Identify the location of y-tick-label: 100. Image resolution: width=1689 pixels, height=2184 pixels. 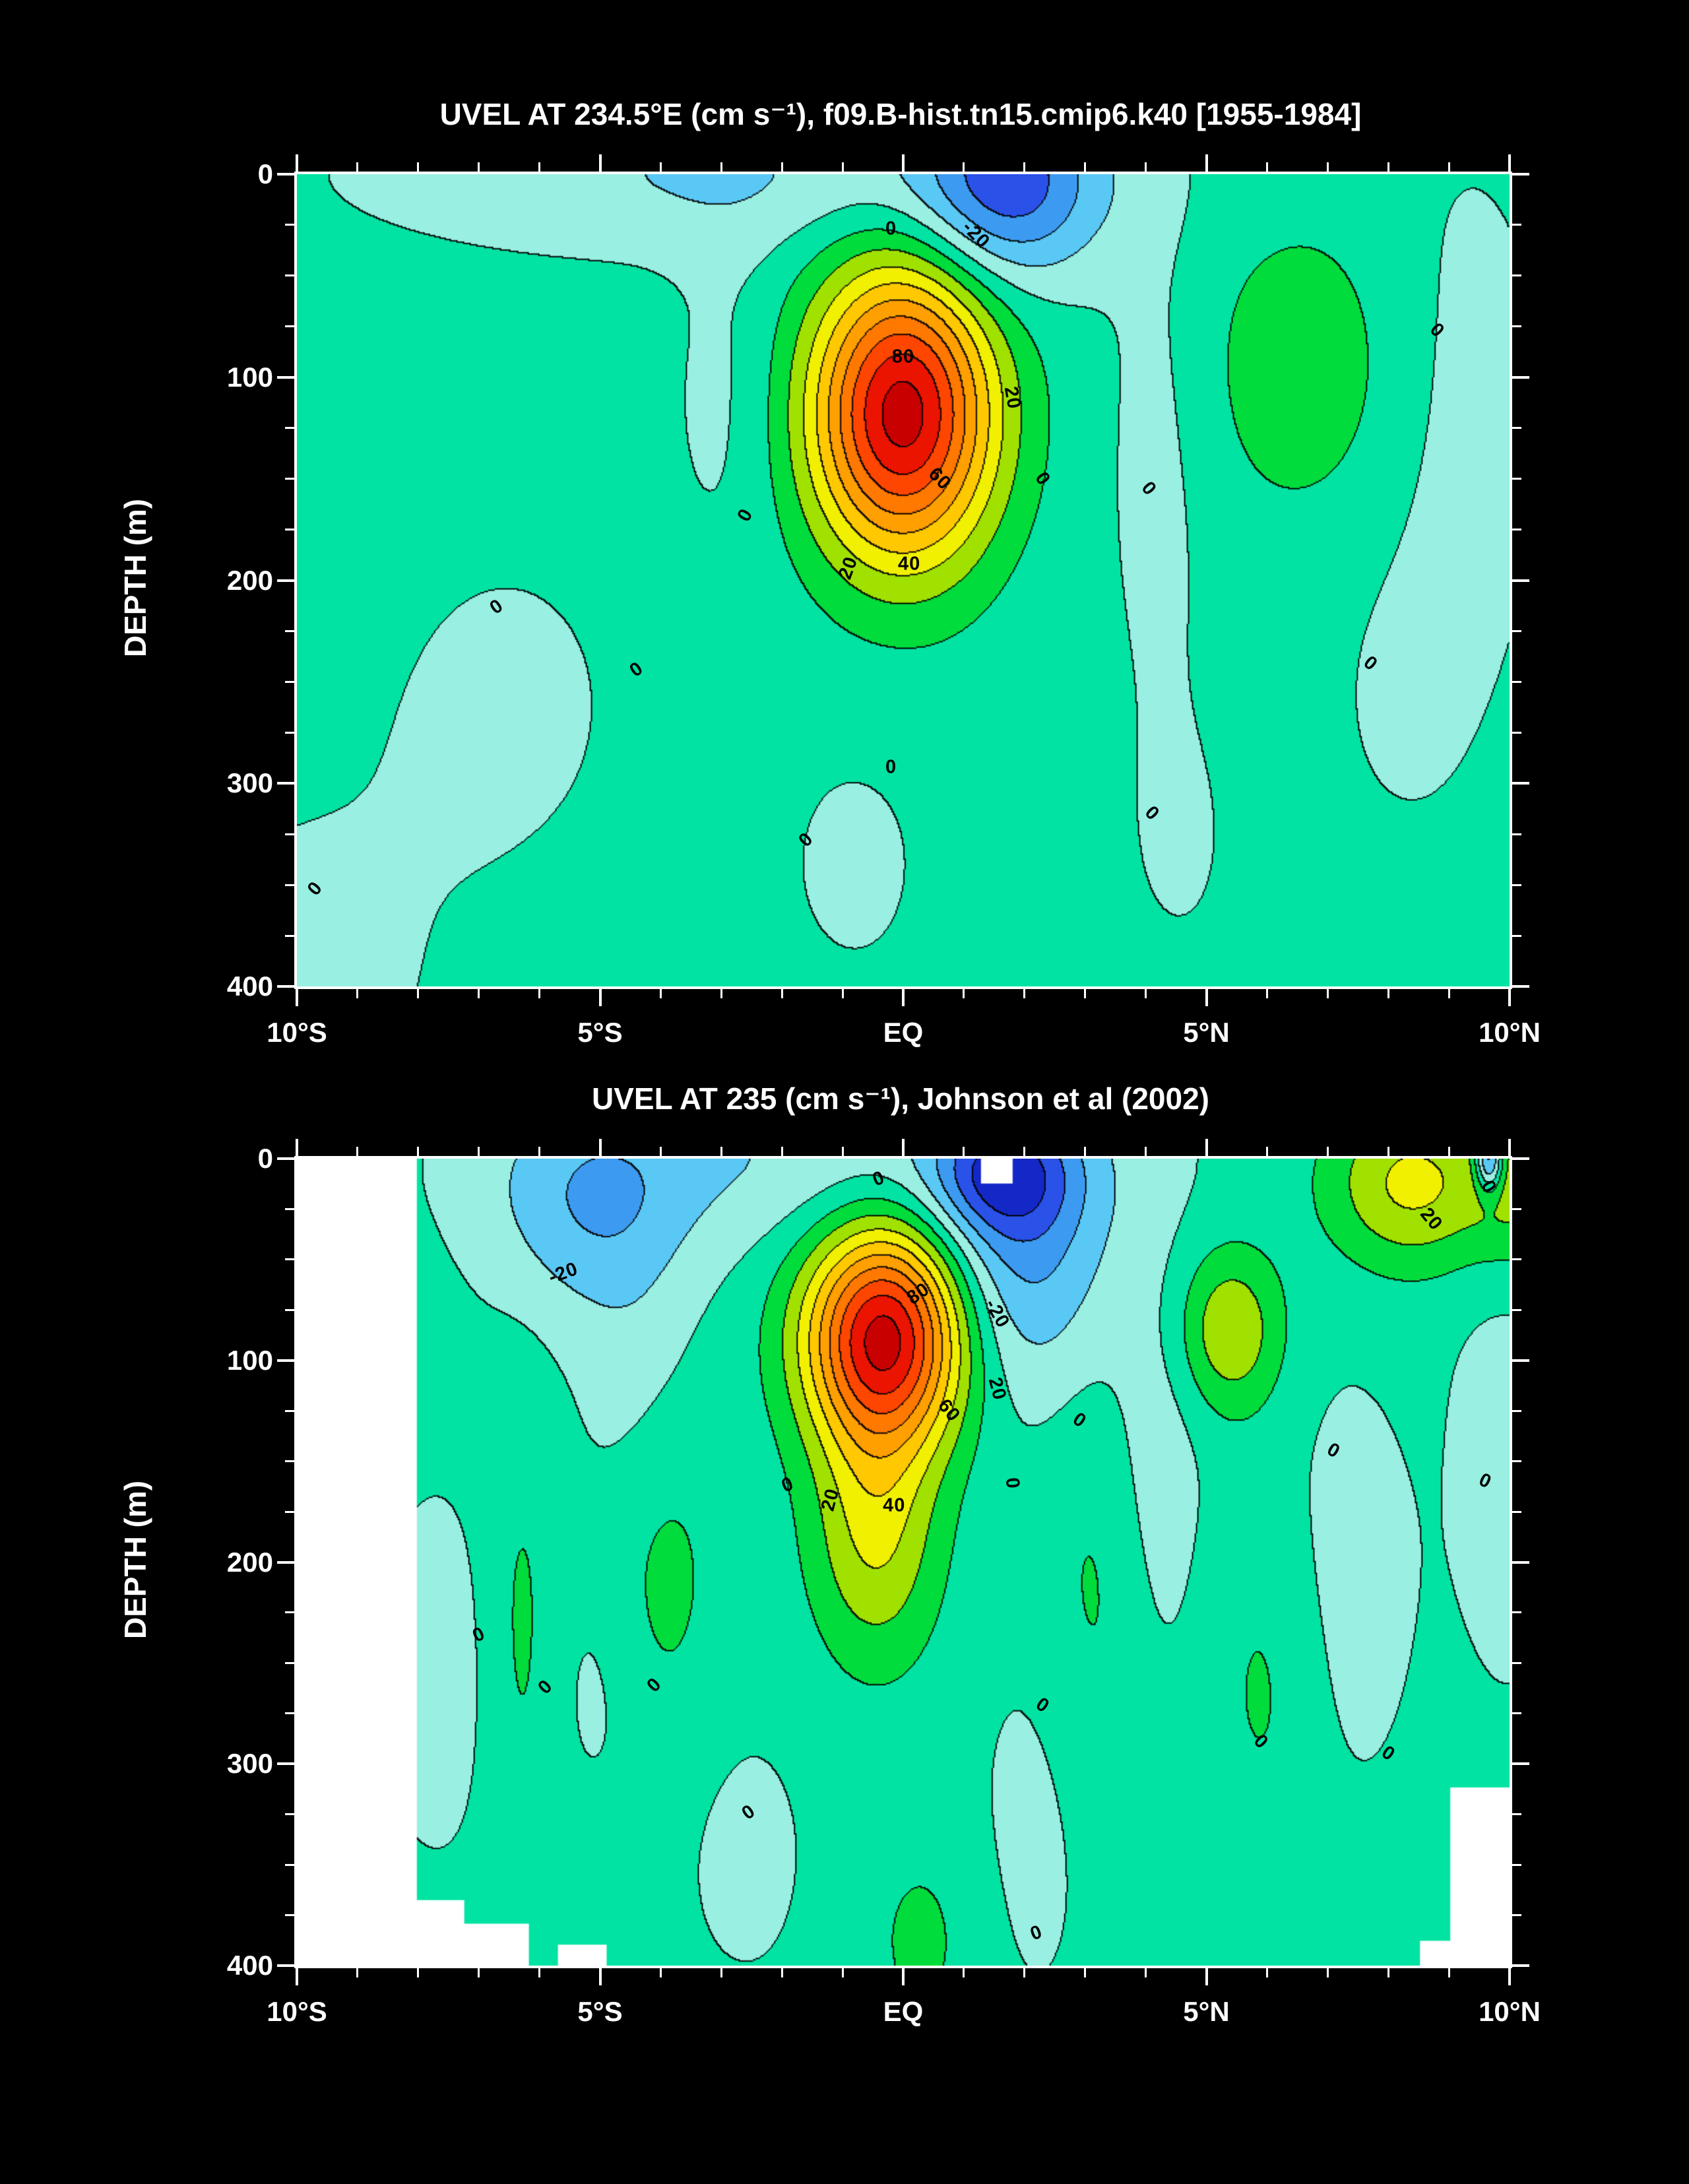
(249, 377).